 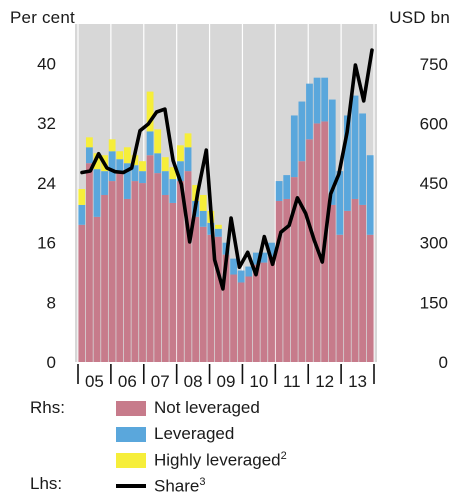 I want to click on legend-item-leveraged: Leveraged, so click(x=175, y=434).